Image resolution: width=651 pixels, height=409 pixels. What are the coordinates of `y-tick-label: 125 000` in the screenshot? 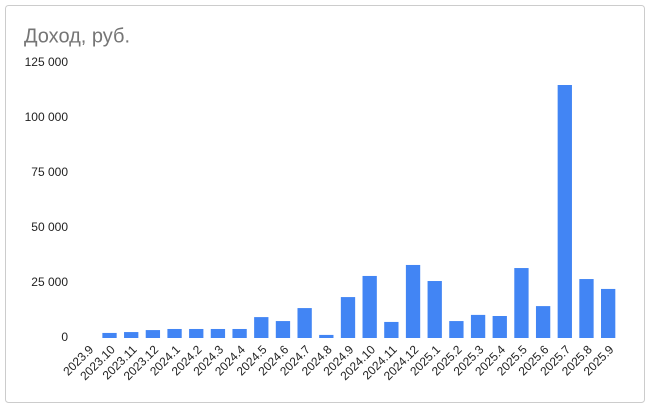 It's located at (47, 62).